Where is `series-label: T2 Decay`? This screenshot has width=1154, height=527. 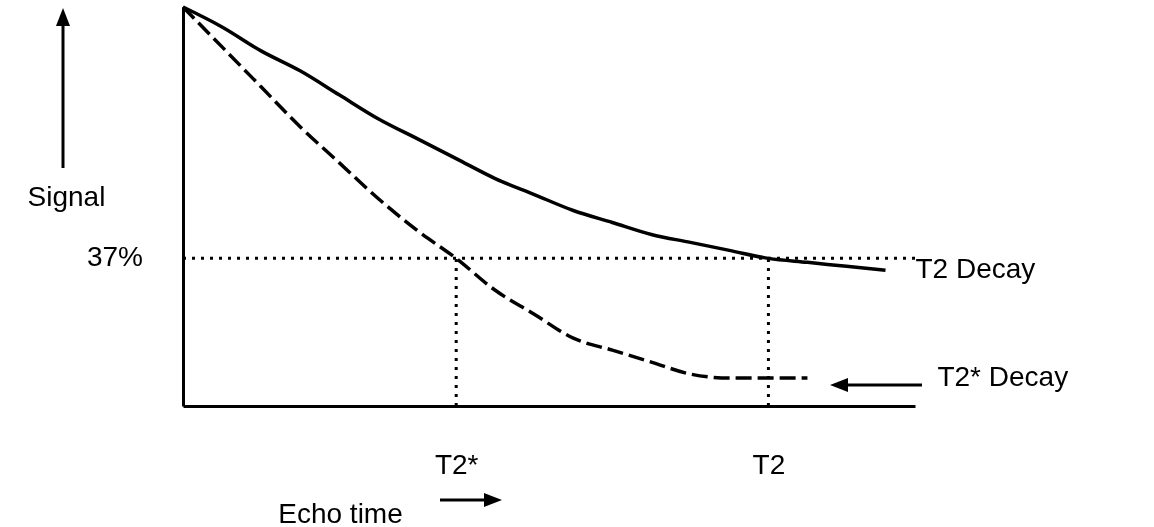 series-label: T2 Decay is located at coordinates (975, 269).